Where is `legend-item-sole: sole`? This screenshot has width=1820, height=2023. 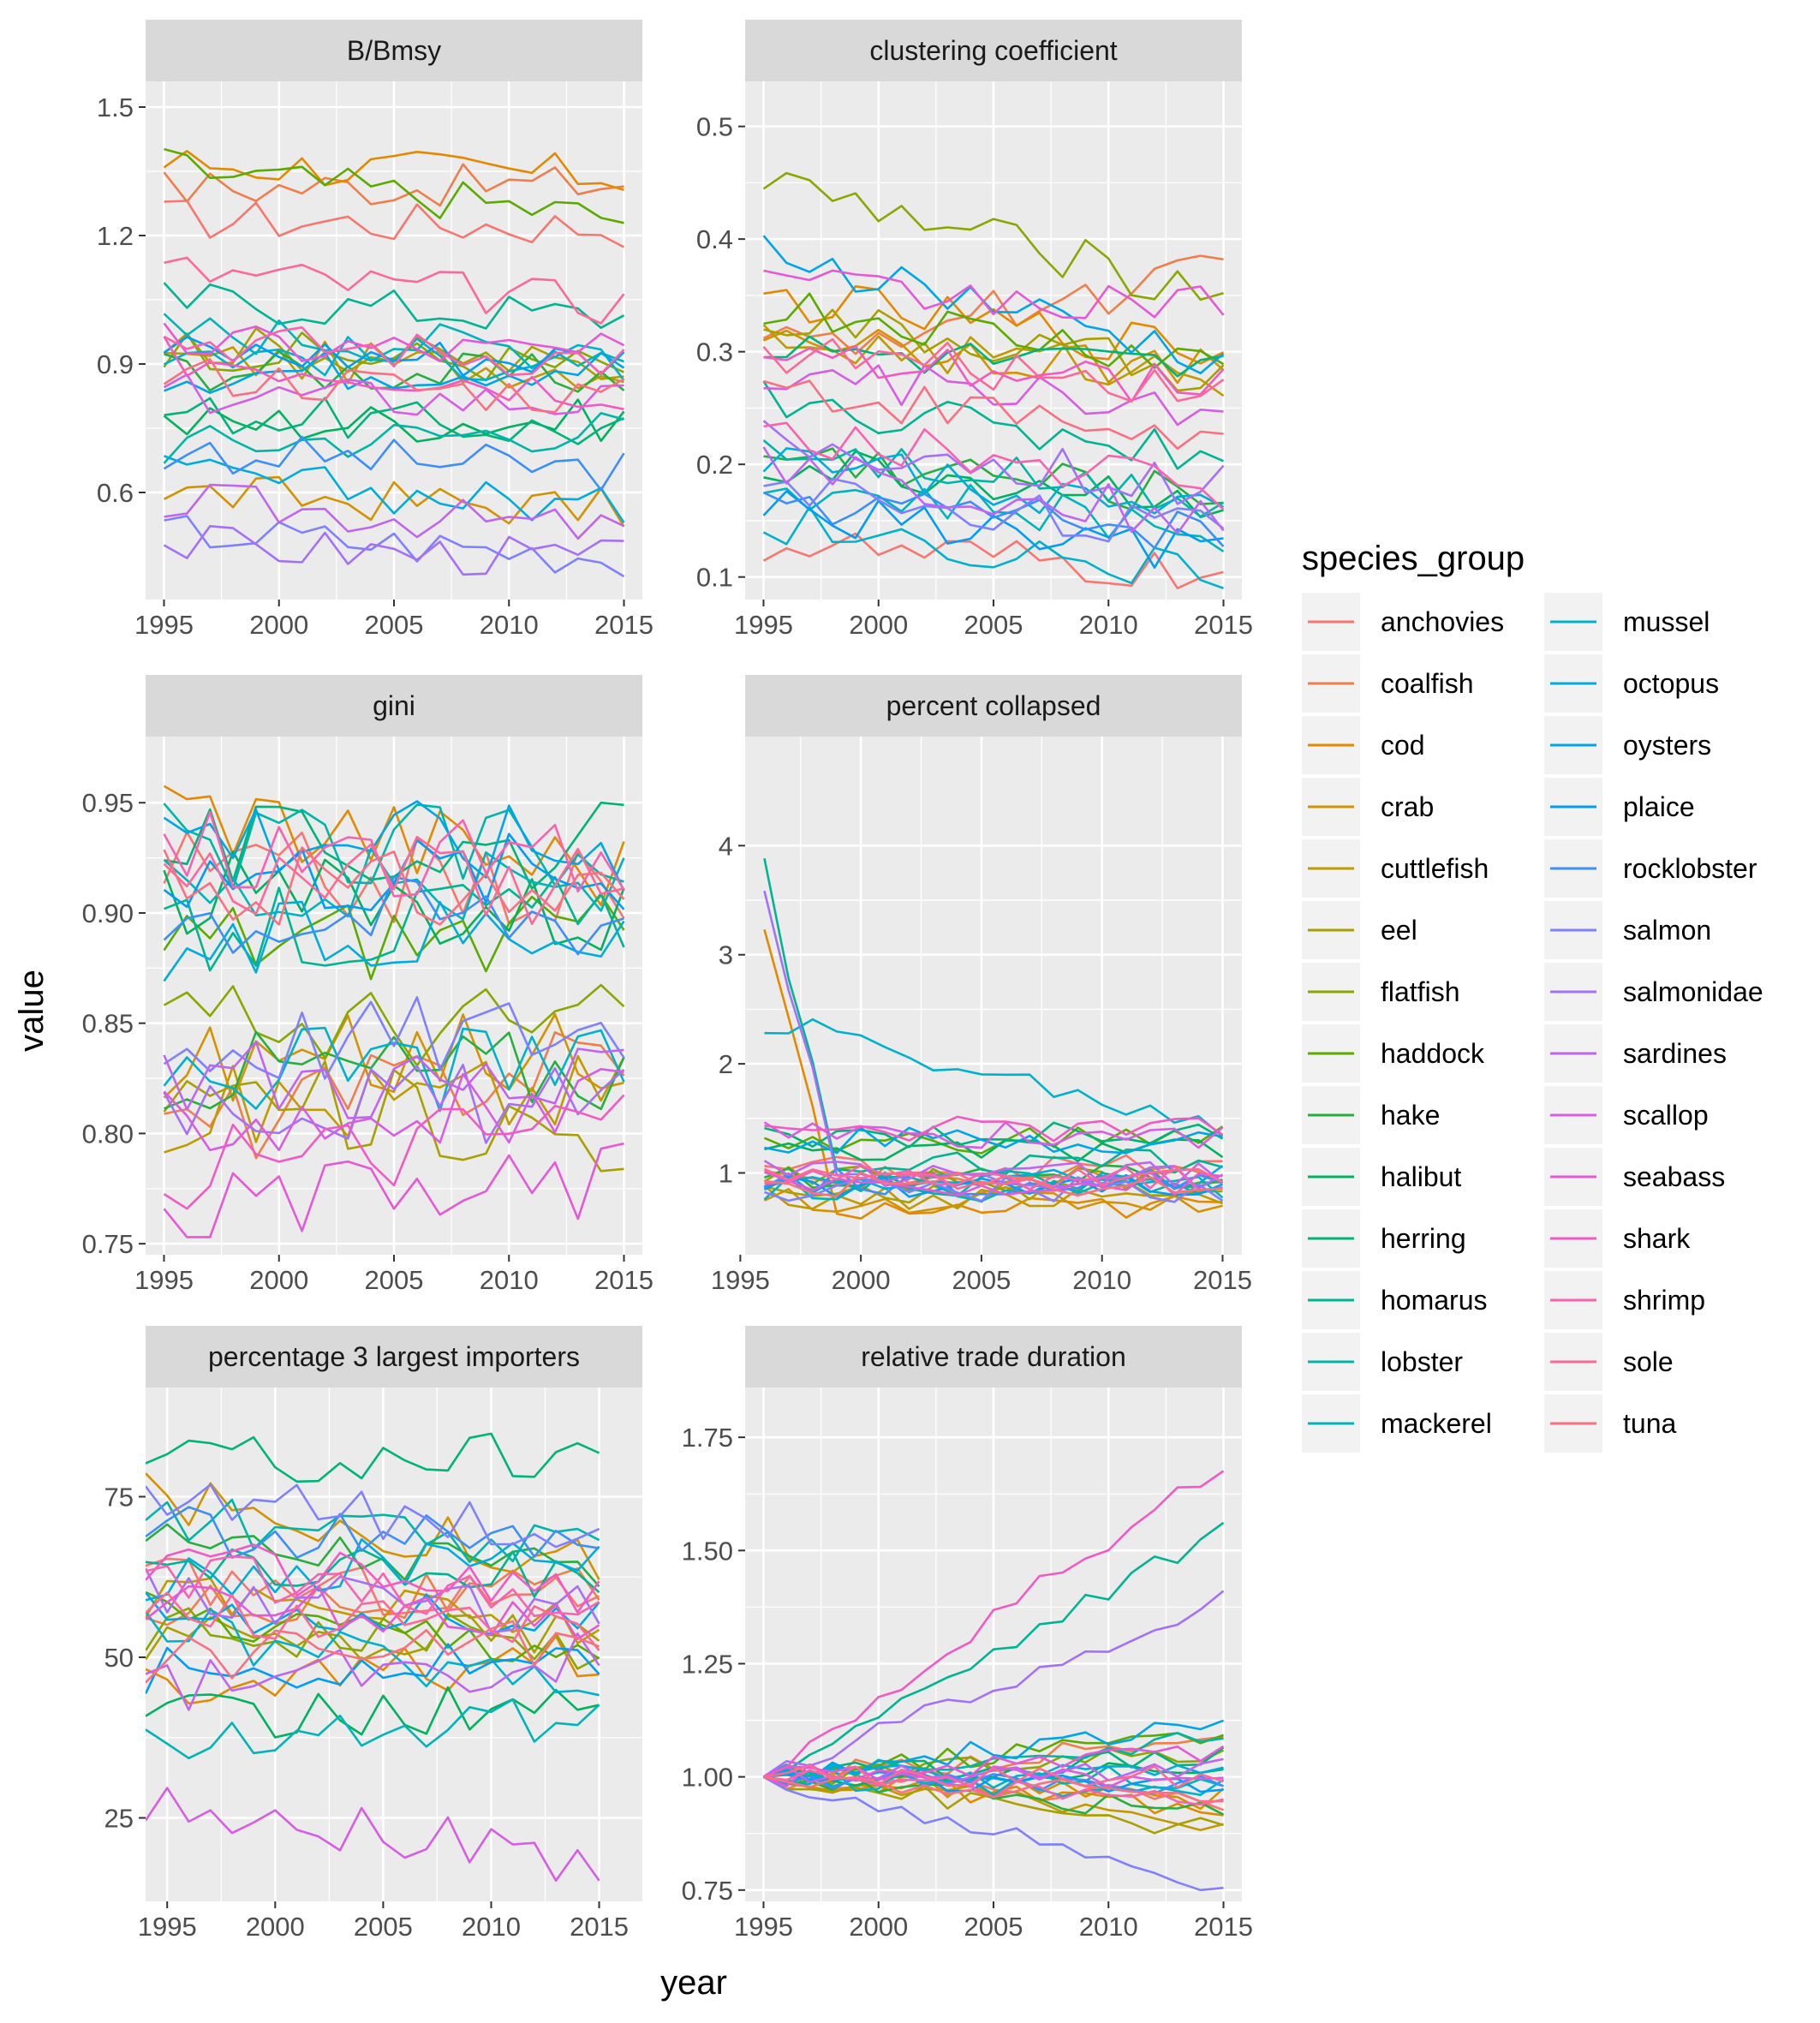
legend-item-sole: sole is located at coordinates (1609, 1362).